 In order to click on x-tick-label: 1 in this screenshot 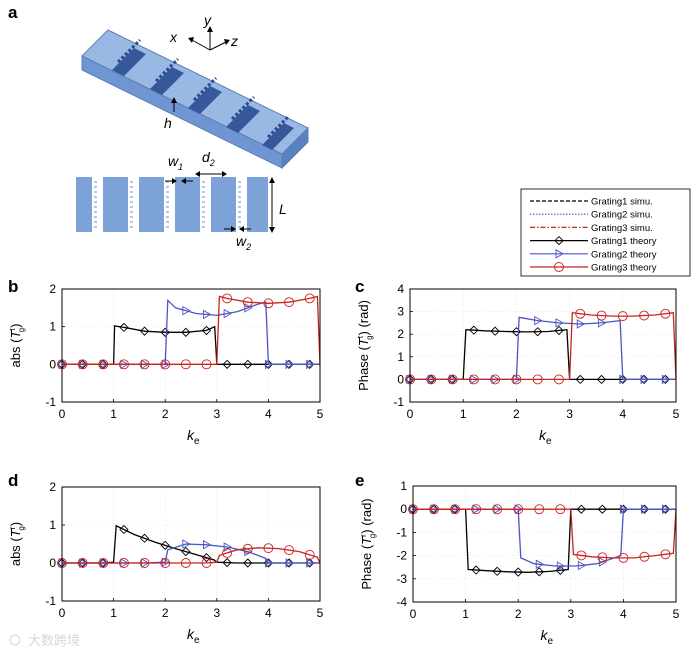, I will do `click(113, 613)`.